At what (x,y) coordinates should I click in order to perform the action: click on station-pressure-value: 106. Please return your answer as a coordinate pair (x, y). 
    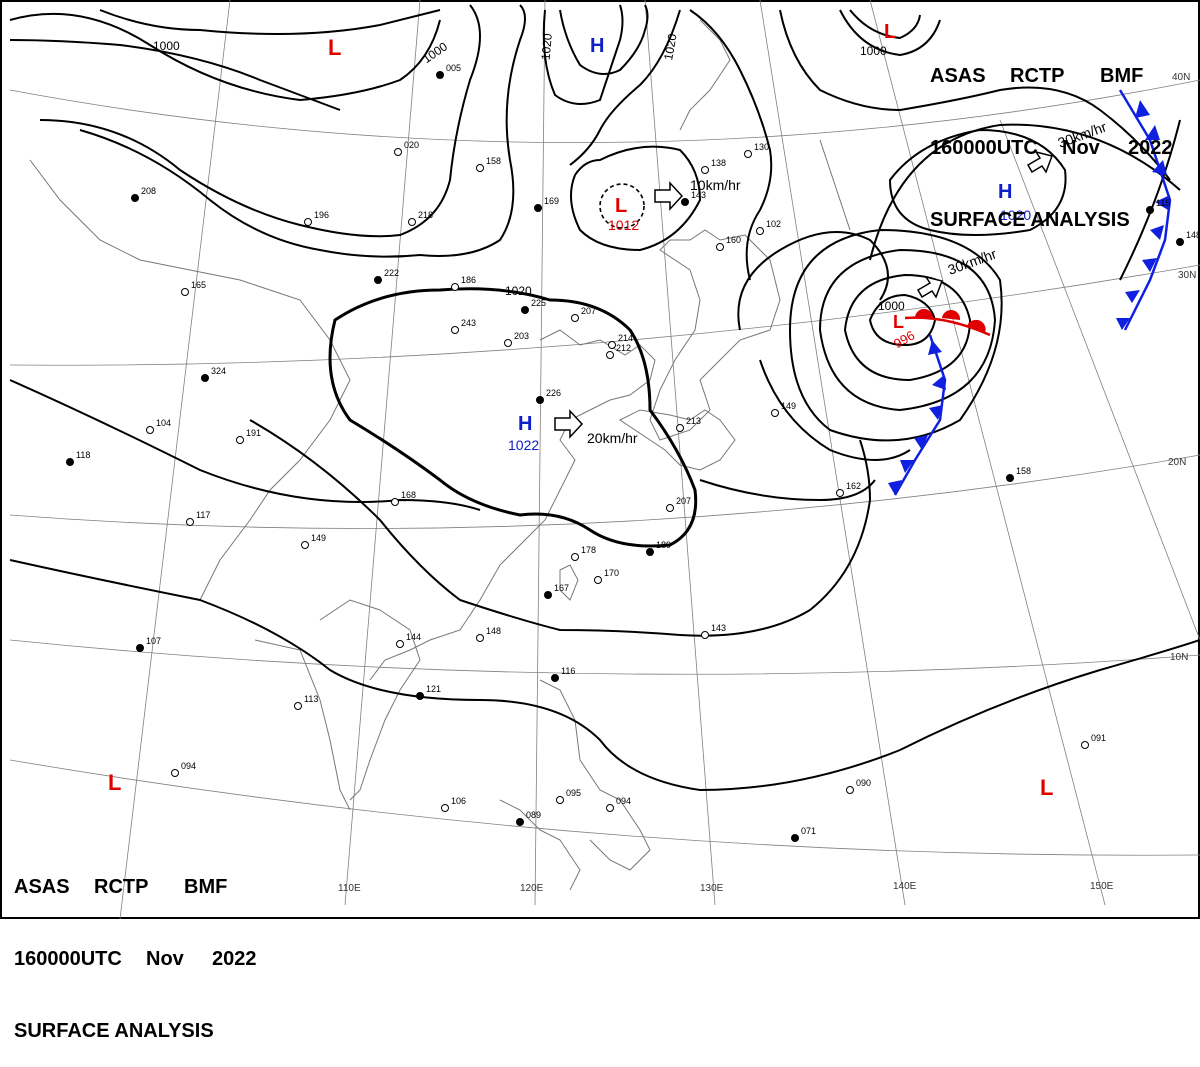
    Looking at the image, I should click on (458, 801).